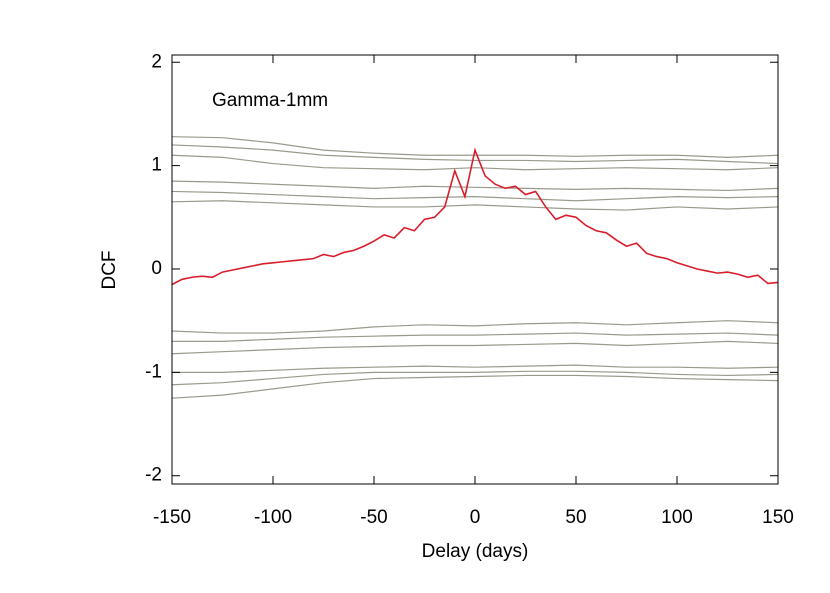 The image size is (830, 593). Describe the element at coordinates (156, 165) in the screenshot. I see `y-tick-label: 1` at that location.